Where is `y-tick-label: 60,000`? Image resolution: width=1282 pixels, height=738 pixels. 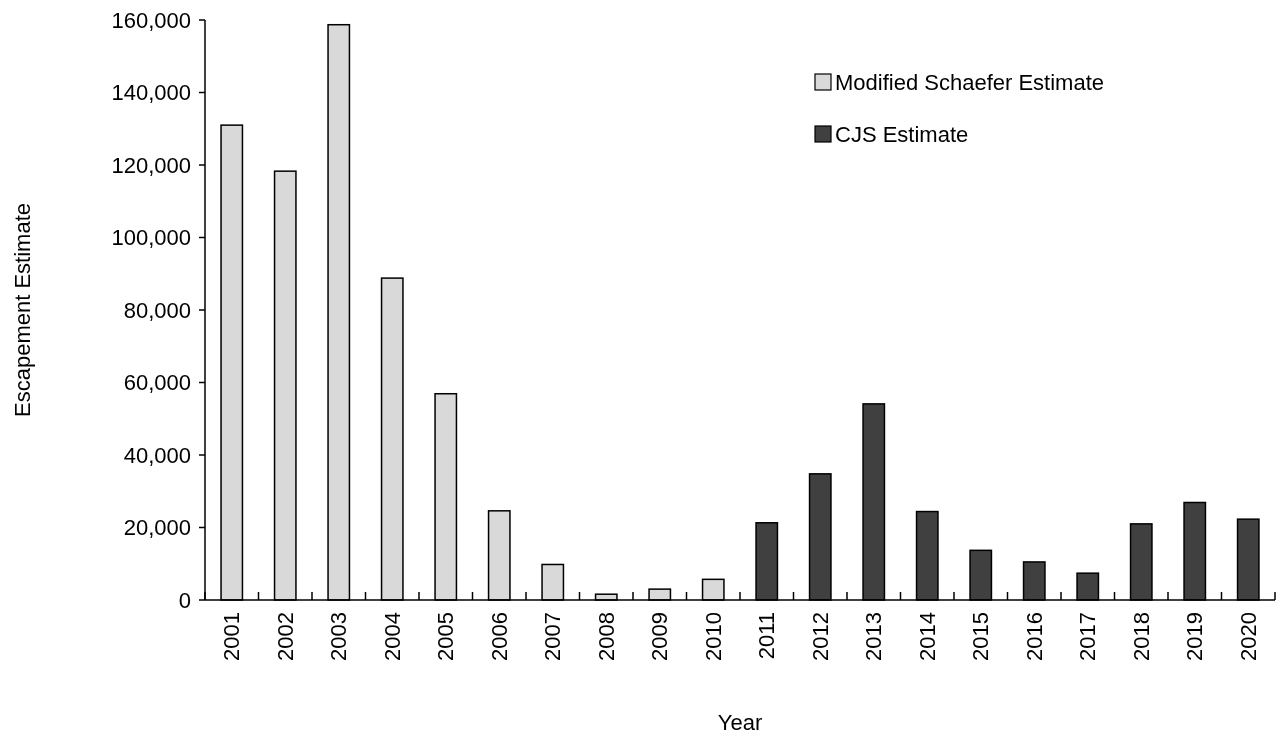
y-tick-label: 60,000 is located at coordinates (157, 383).